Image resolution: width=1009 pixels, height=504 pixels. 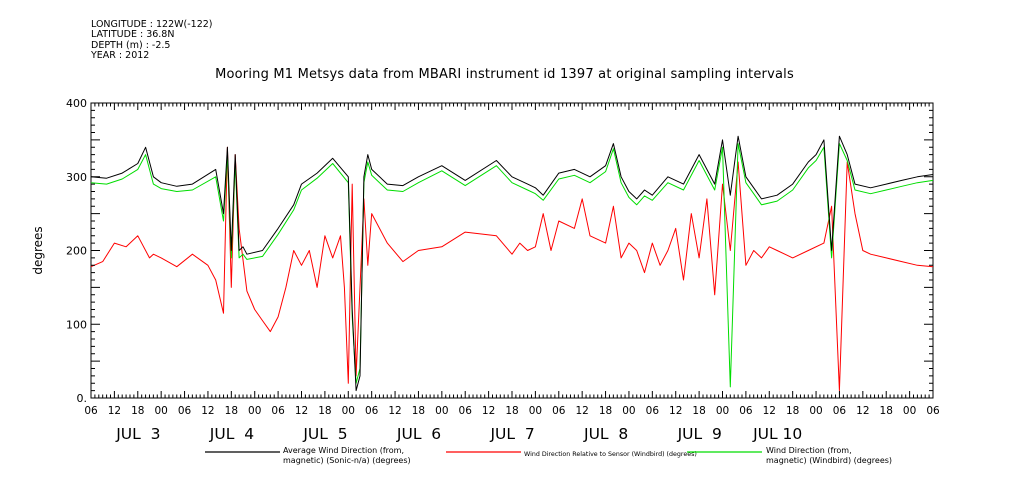 What do you see at coordinates (347, 460) in the screenshot?
I see `legend-label-avg-line2: magnetic) (Sonic-n/a) (degrees)` at bounding box center [347, 460].